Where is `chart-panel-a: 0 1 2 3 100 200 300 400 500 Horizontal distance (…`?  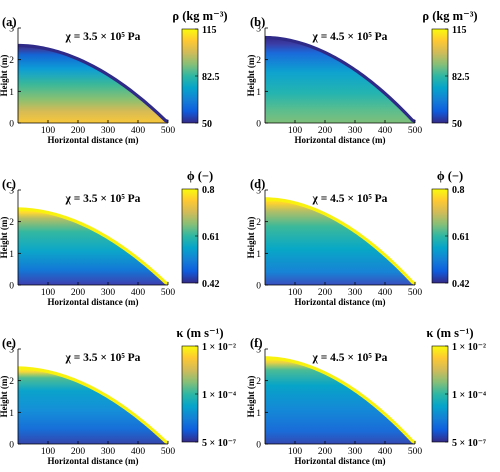 chart-panel-a: 0 1 2 3 100 200 300 400 500 Horizontal distance (… is located at coordinates (114, 77).